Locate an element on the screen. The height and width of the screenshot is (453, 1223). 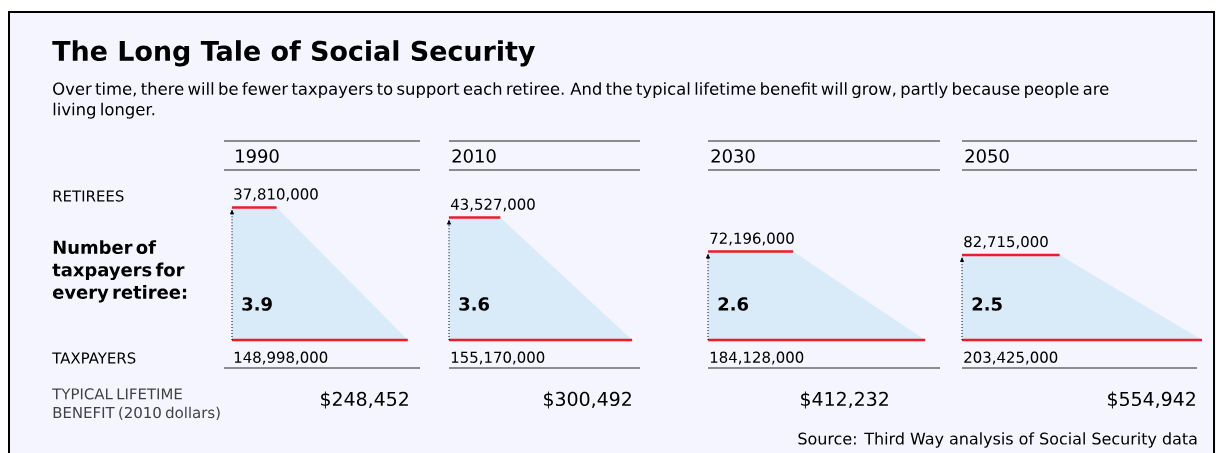
data-label: $300,492 is located at coordinates (587, 400).